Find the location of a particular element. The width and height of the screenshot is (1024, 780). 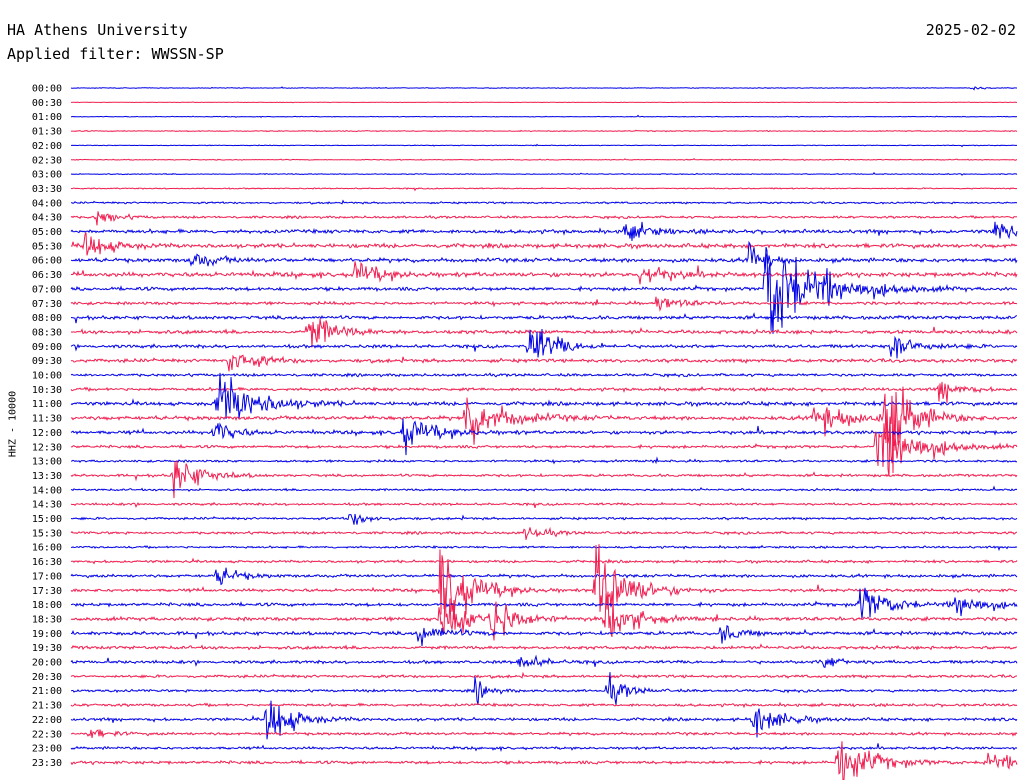

time-tick-label: 17:00 is located at coordinates (47, 576).